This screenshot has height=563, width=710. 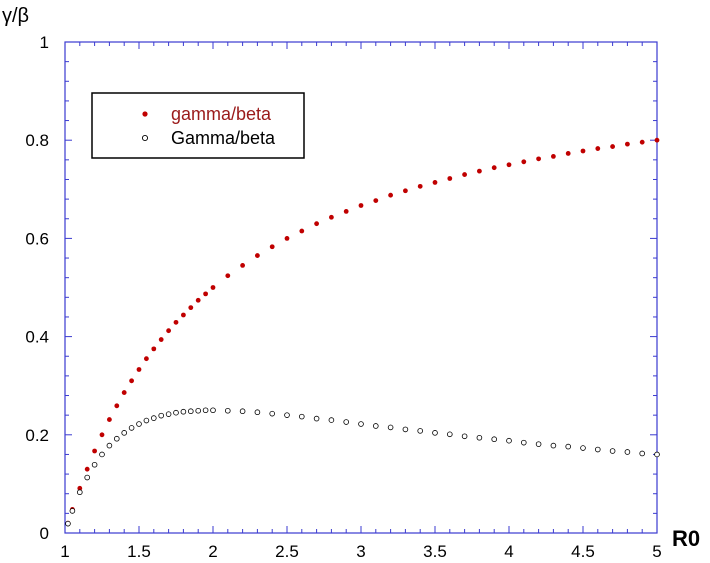 I want to click on x-axis-label: R0, so click(x=686, y=538).